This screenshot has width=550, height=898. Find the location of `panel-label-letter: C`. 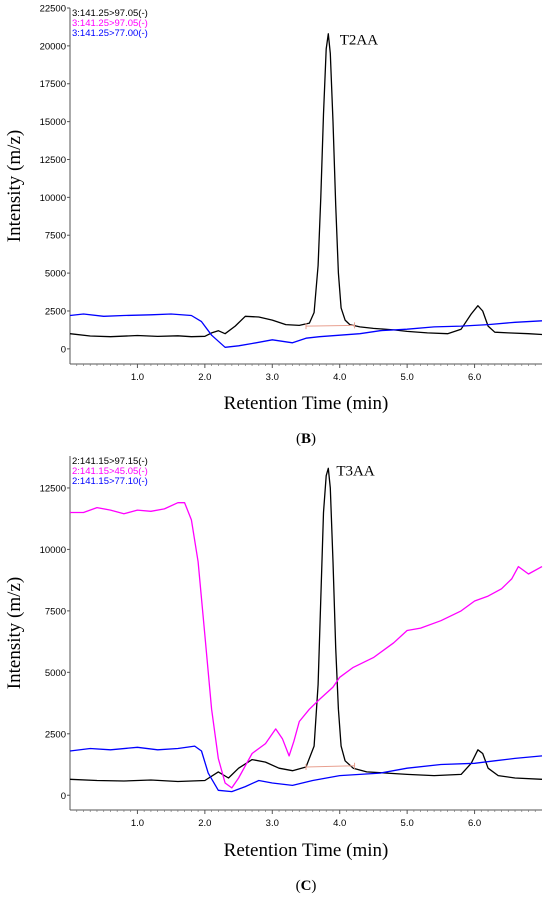

panel-label-letter: C is located at coordinates (306, 886).